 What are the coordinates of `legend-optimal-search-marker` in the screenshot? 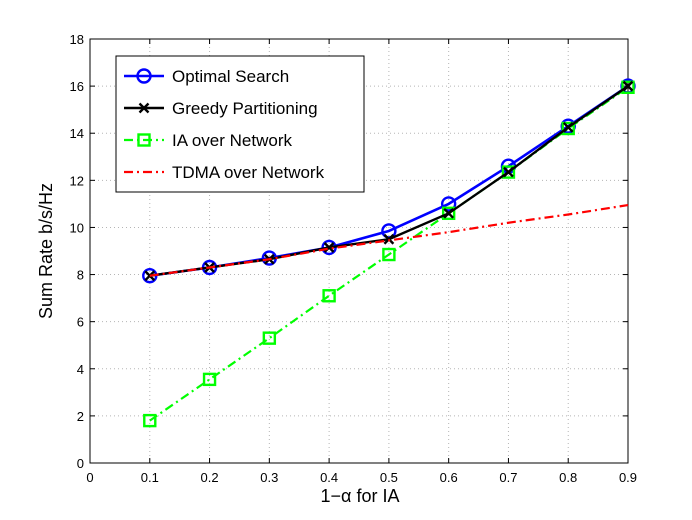 It's located at (144, 76).